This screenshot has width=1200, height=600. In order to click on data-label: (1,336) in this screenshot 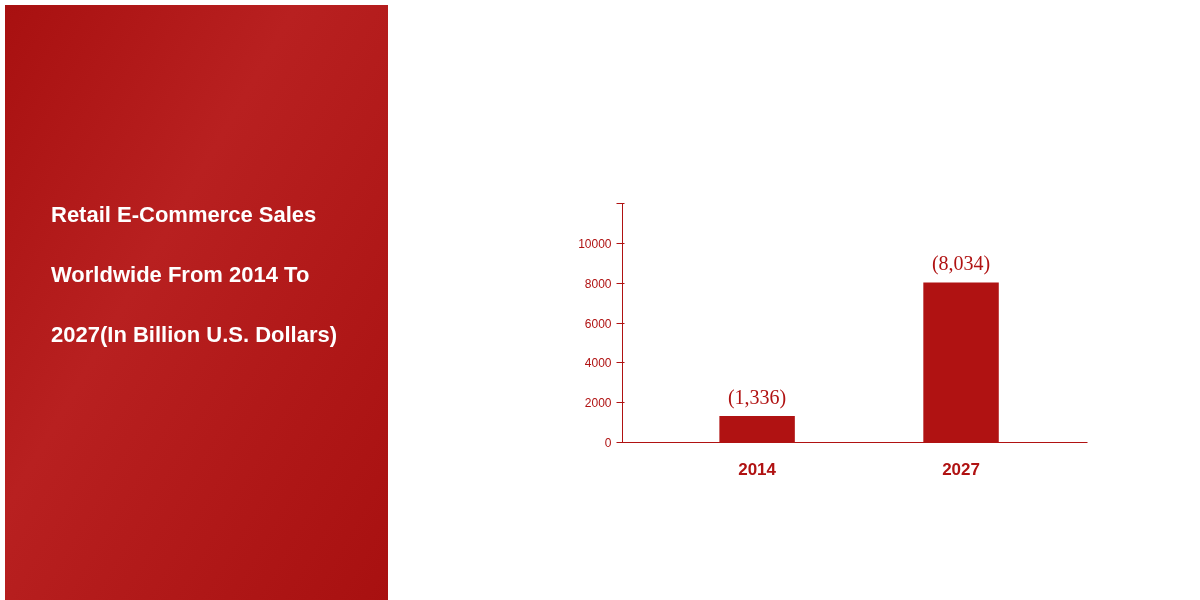, I will do `click(757, 397)`.